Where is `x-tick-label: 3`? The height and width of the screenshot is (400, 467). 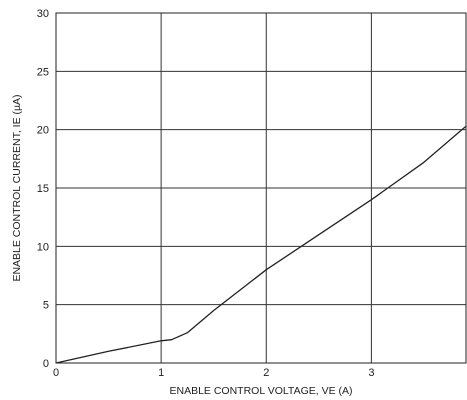 x-tick-label: 3 is located at coordinates (371, 373).